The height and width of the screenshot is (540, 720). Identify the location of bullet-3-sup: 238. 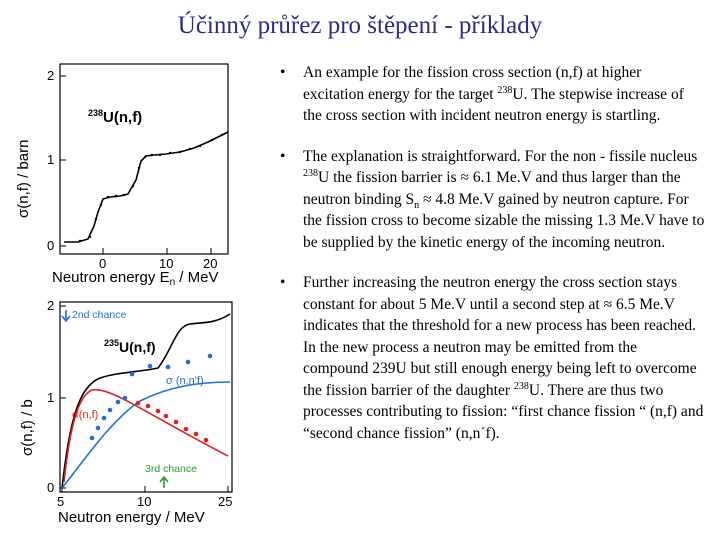
(521, 386).